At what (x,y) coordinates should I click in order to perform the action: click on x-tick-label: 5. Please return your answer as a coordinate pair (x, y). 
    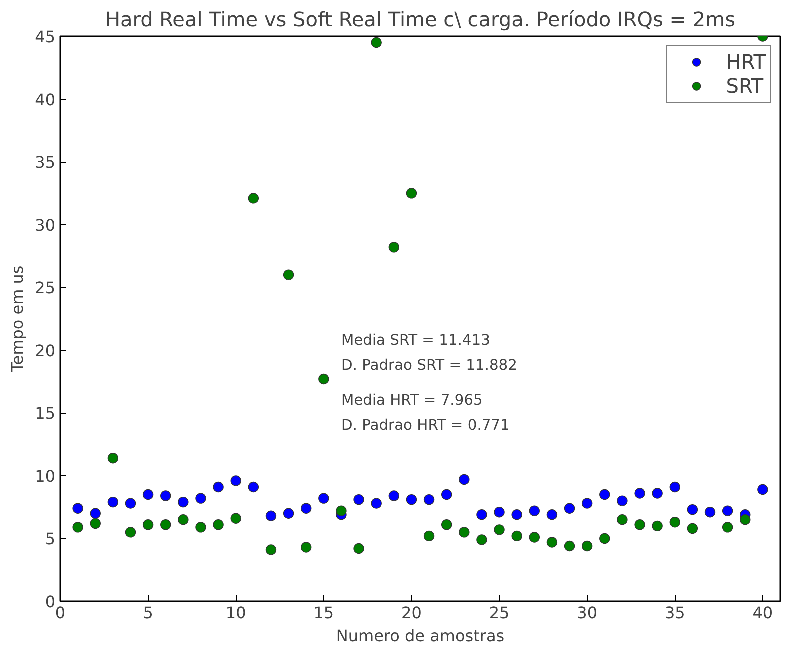
    Looking at the image, I should click on (148, 613).